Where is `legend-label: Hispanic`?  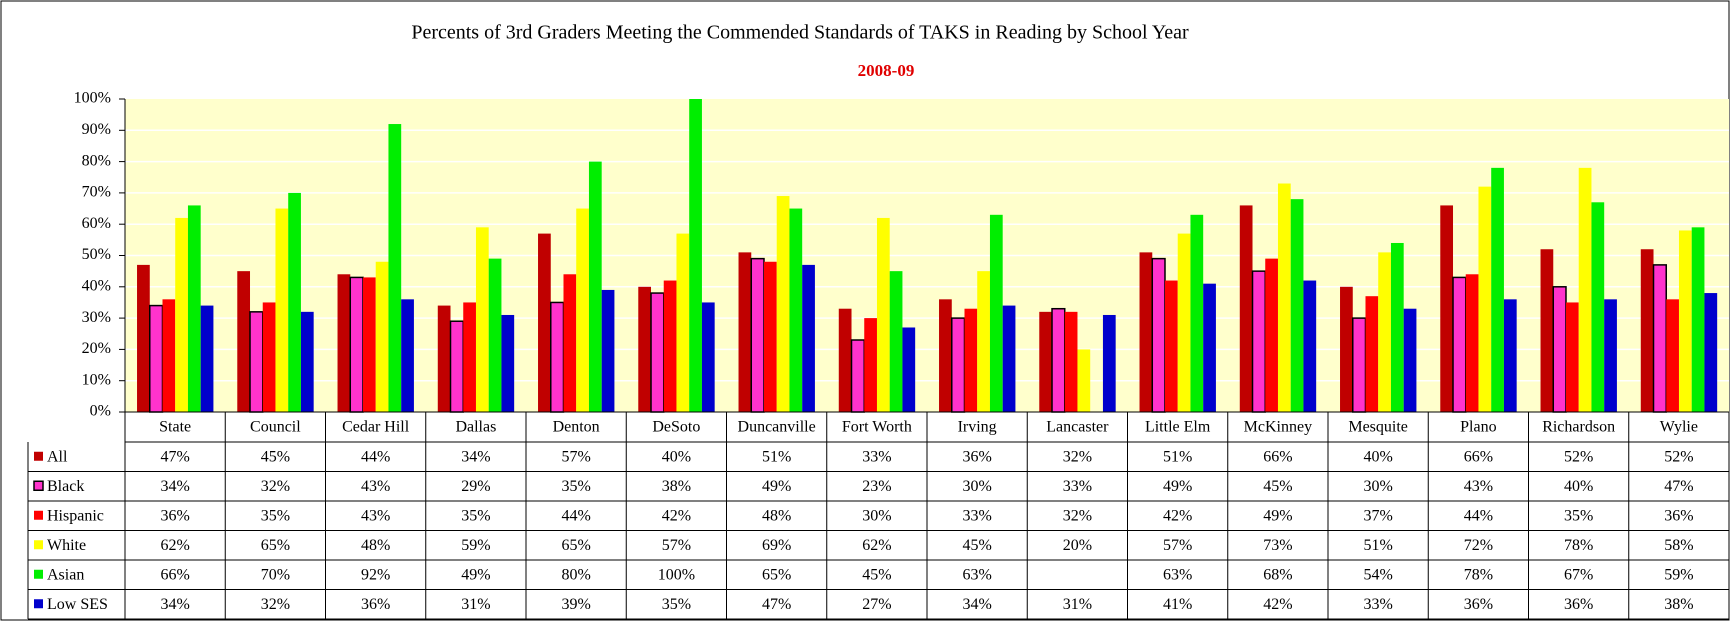
legend-label: Hispanic is located at coordinates (75, 515).